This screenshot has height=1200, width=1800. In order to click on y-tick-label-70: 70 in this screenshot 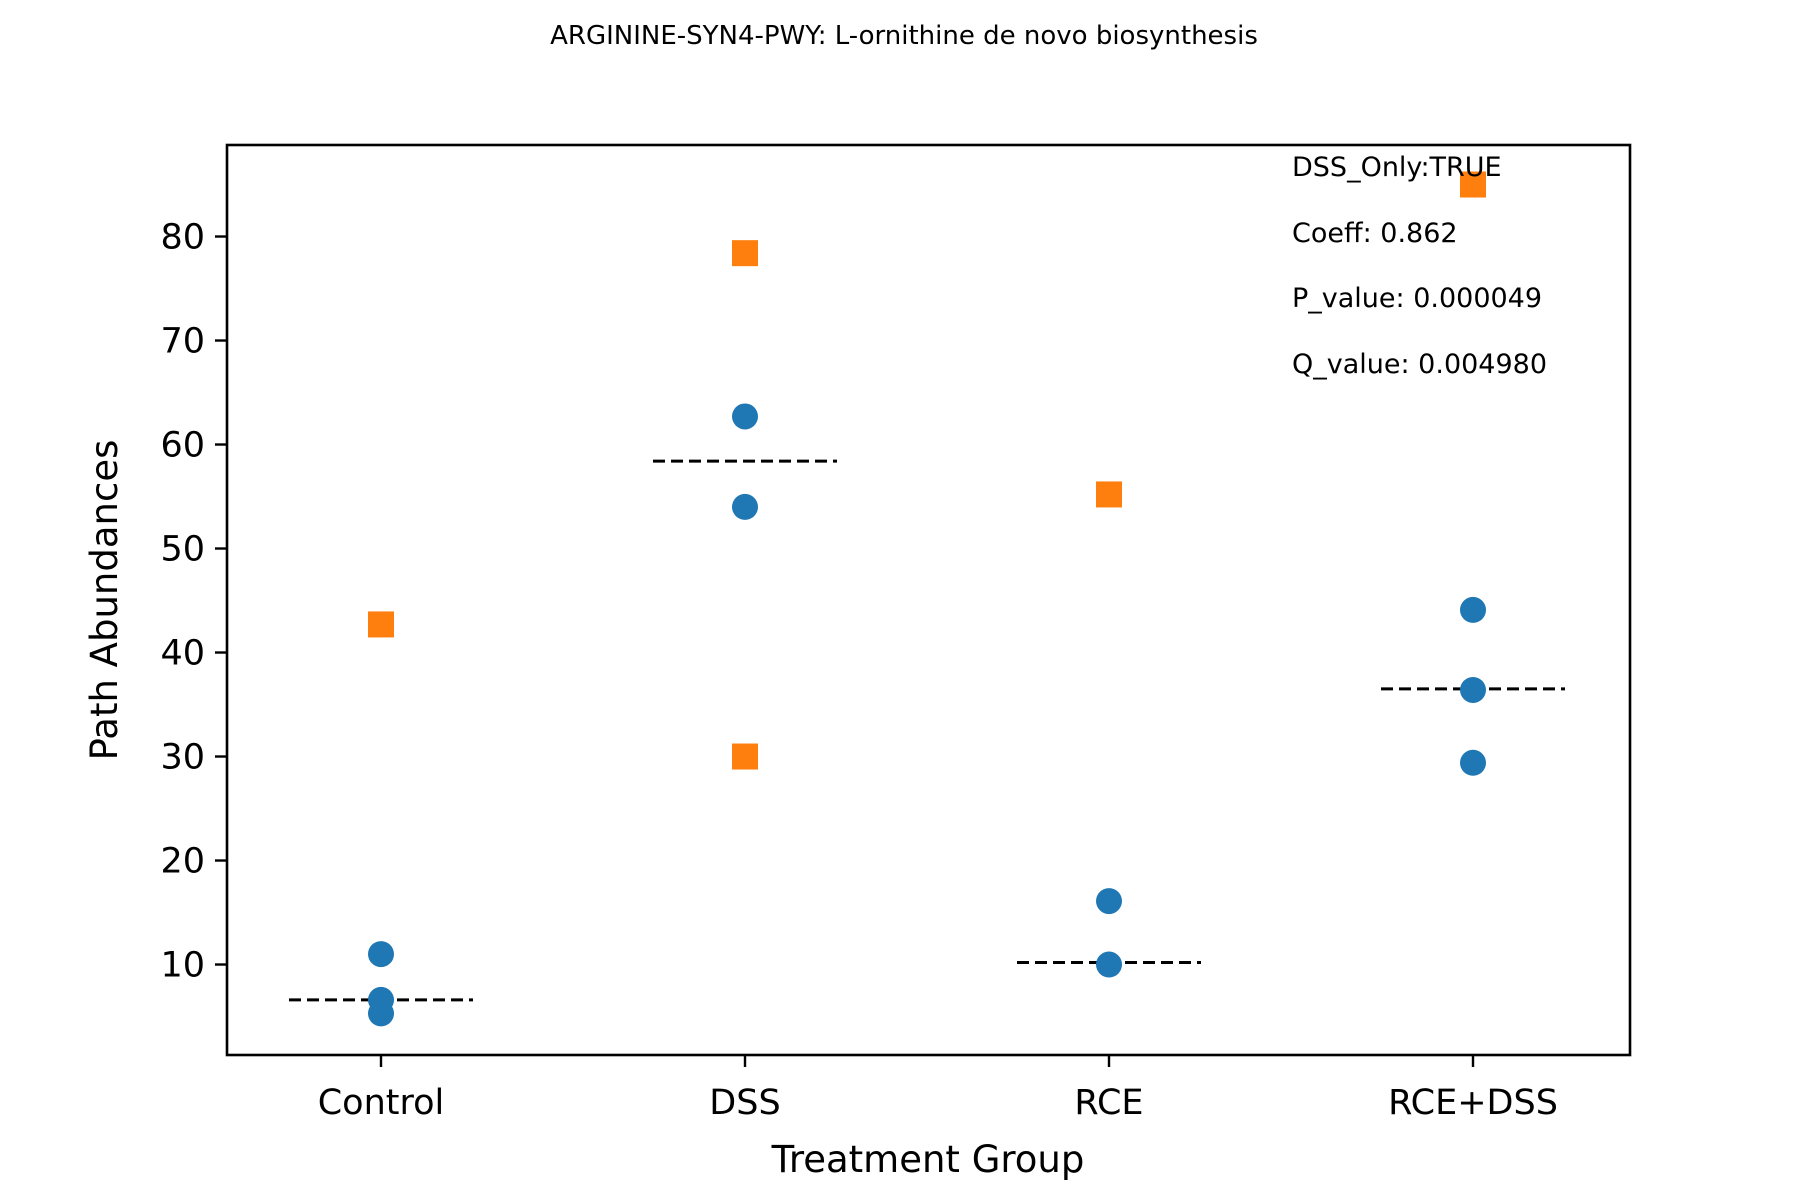, I will do `click(182, 342)`.